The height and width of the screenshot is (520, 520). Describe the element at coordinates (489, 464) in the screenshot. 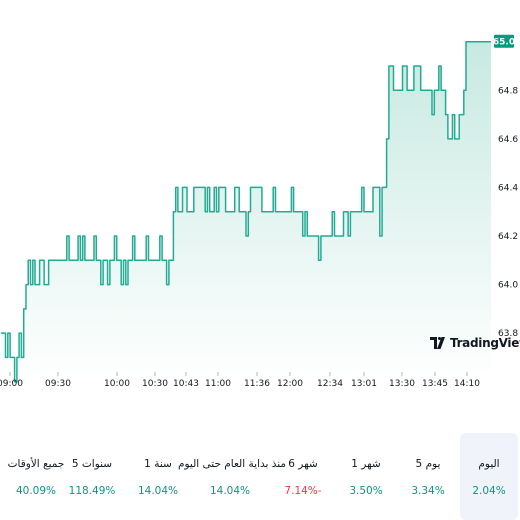

I see `period-label: اليوم` at that location.